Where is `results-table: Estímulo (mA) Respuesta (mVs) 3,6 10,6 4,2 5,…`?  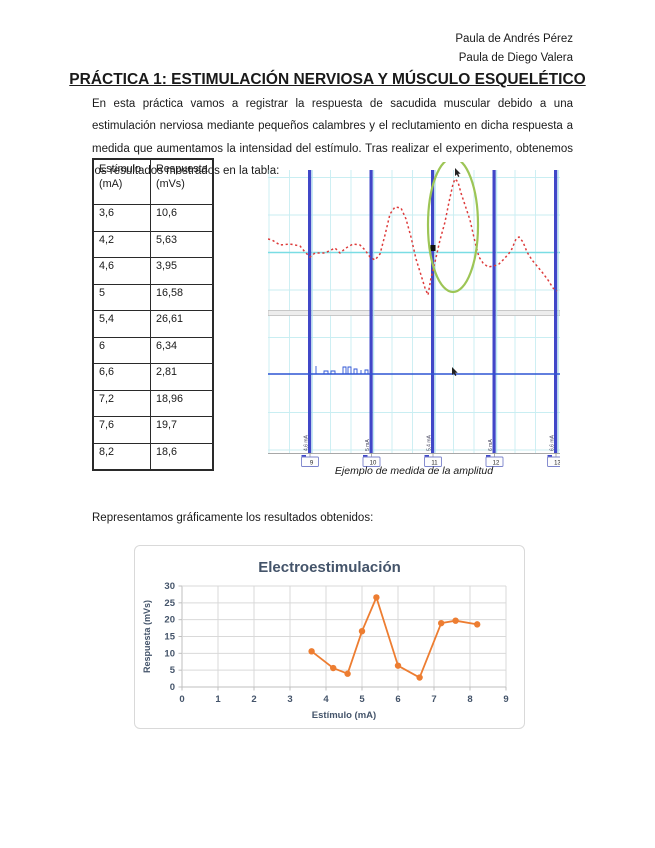 results-table: Estímulo (mA) Respuesta (mVs) 3,6 10,6 4,2 5,… is located at coordinates (153, 314).